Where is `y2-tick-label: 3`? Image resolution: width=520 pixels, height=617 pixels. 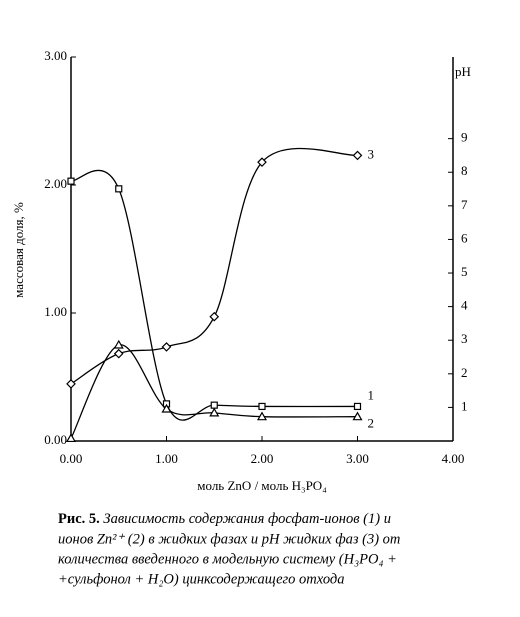 y2-tick-label: 3 is located at coordinates (464, 338).